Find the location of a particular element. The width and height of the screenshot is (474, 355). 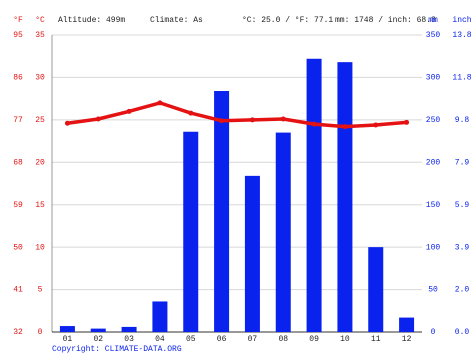

y4-tick-label: 11.8 is located at coordinates (461, 78).